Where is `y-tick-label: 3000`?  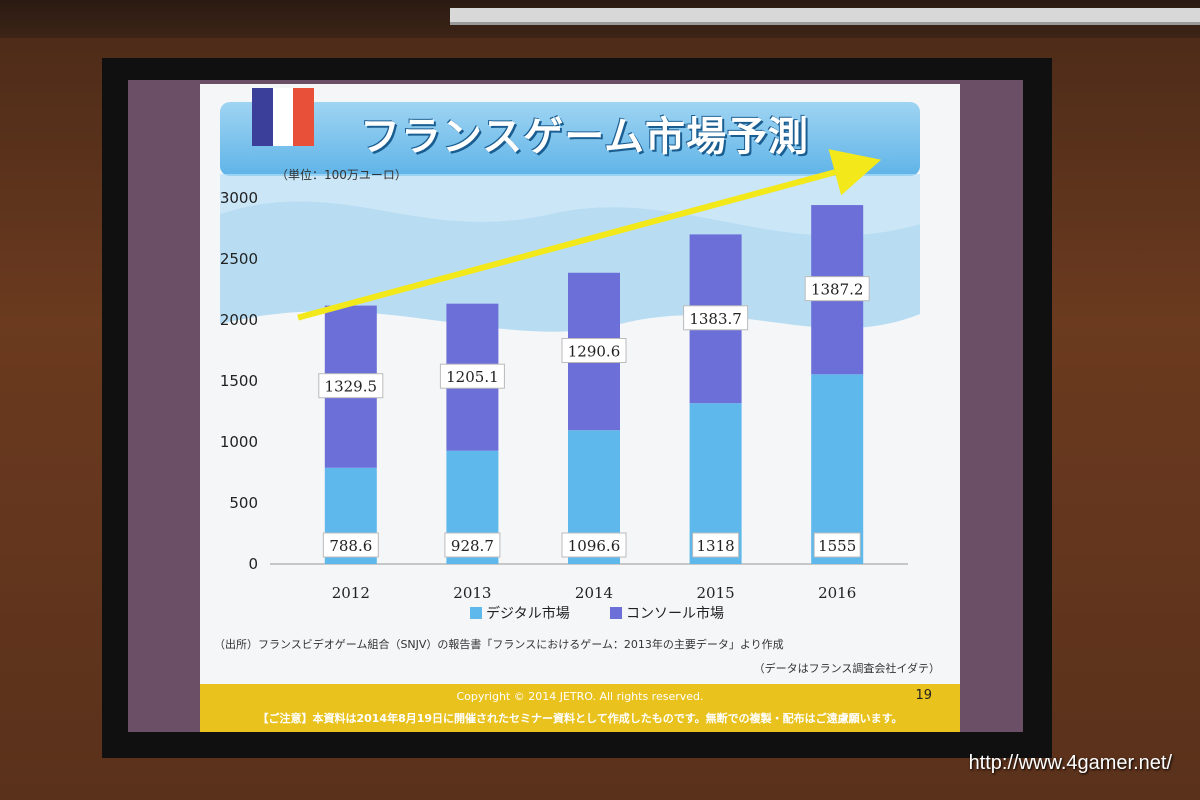
y-tick-label: 3000 is located at coordinates (239, 198).